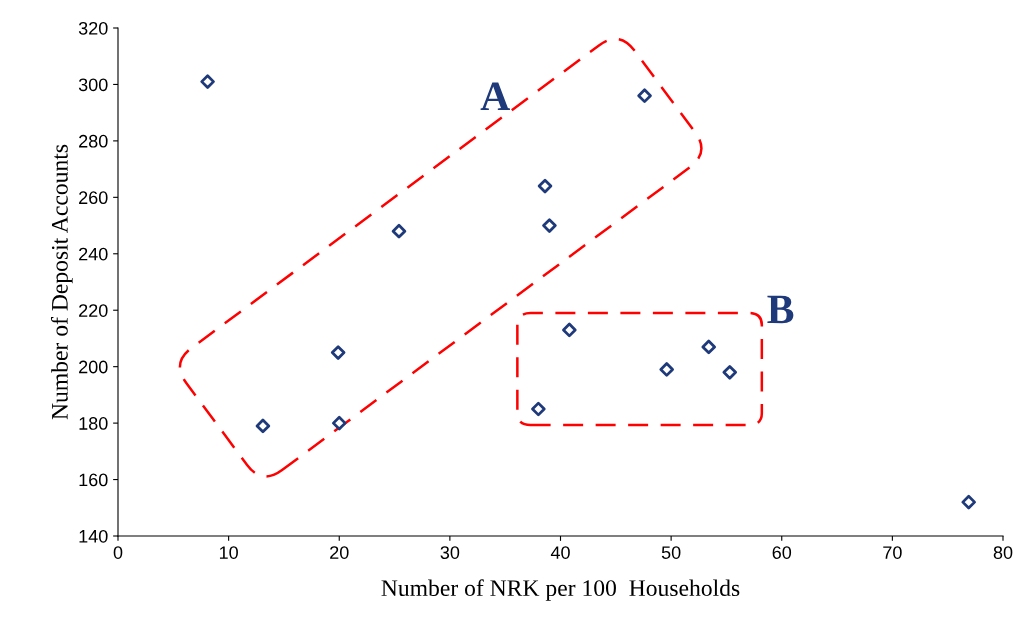 This screenshot has width=1019, height=628. I want to click on x-tick-label: 50, so click(671, 552).